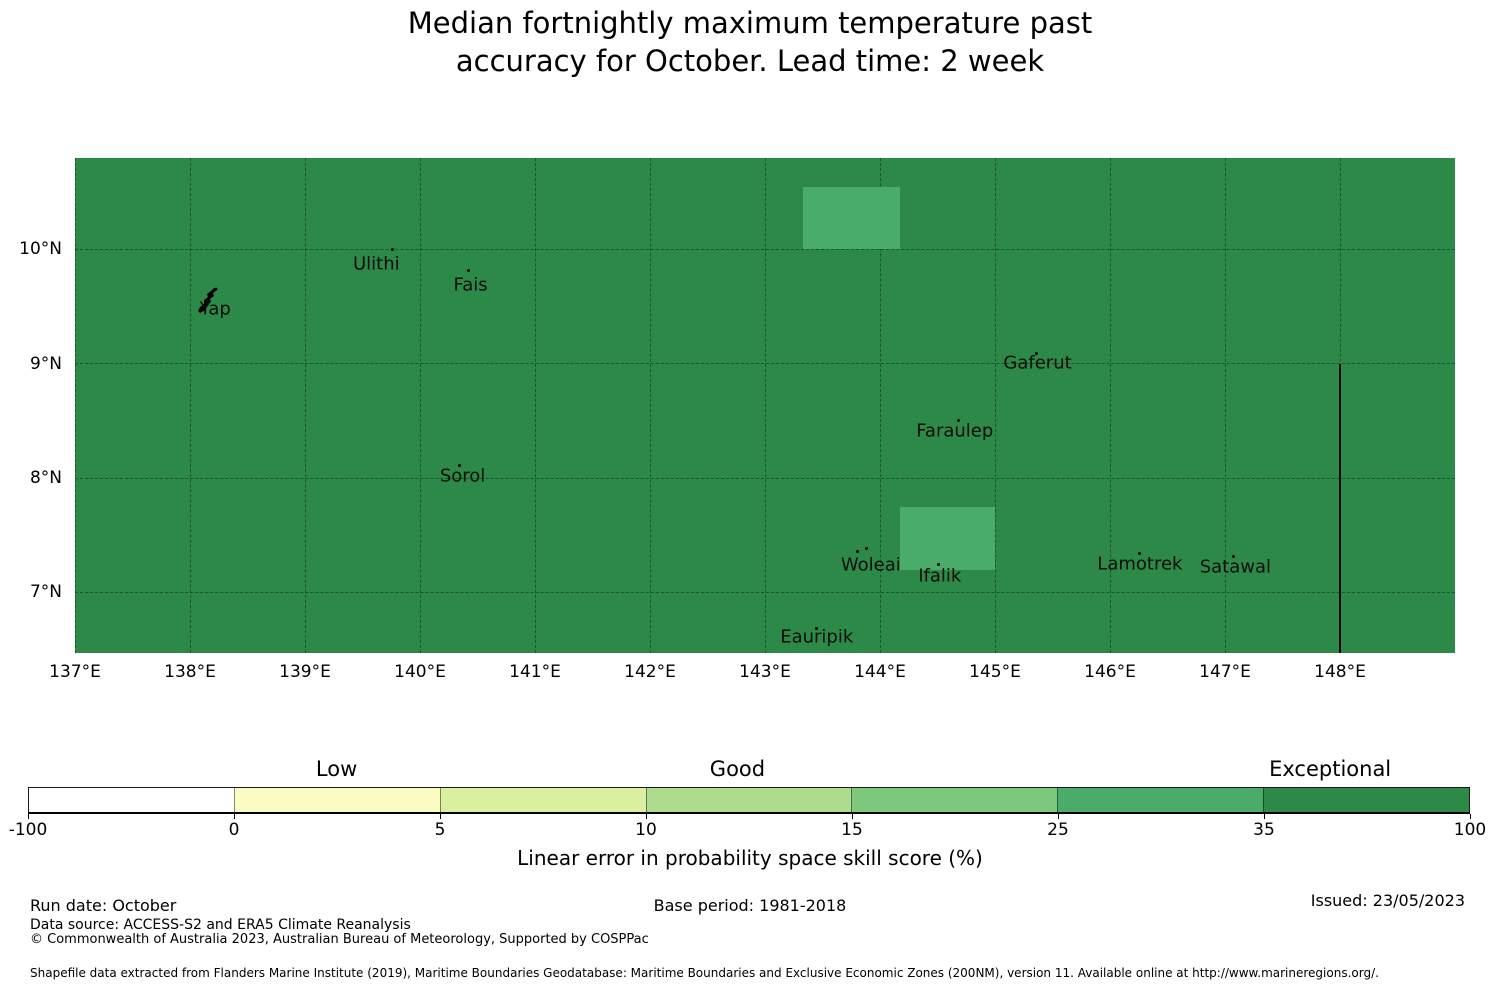 This screenshot has height=990, width=1500. What do you see at coordinates (747, 834) in the screenshot?
I see `colorbar-ticks: -100 0 5 10 15 25 35 100` at bounding box center [747, 834].